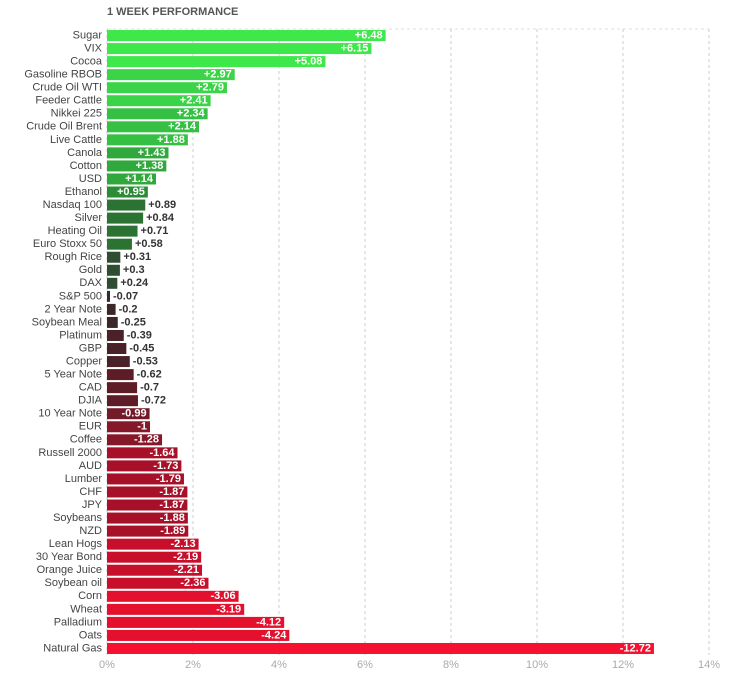  I want to click on value-label: -2.19, so click(185, 557).